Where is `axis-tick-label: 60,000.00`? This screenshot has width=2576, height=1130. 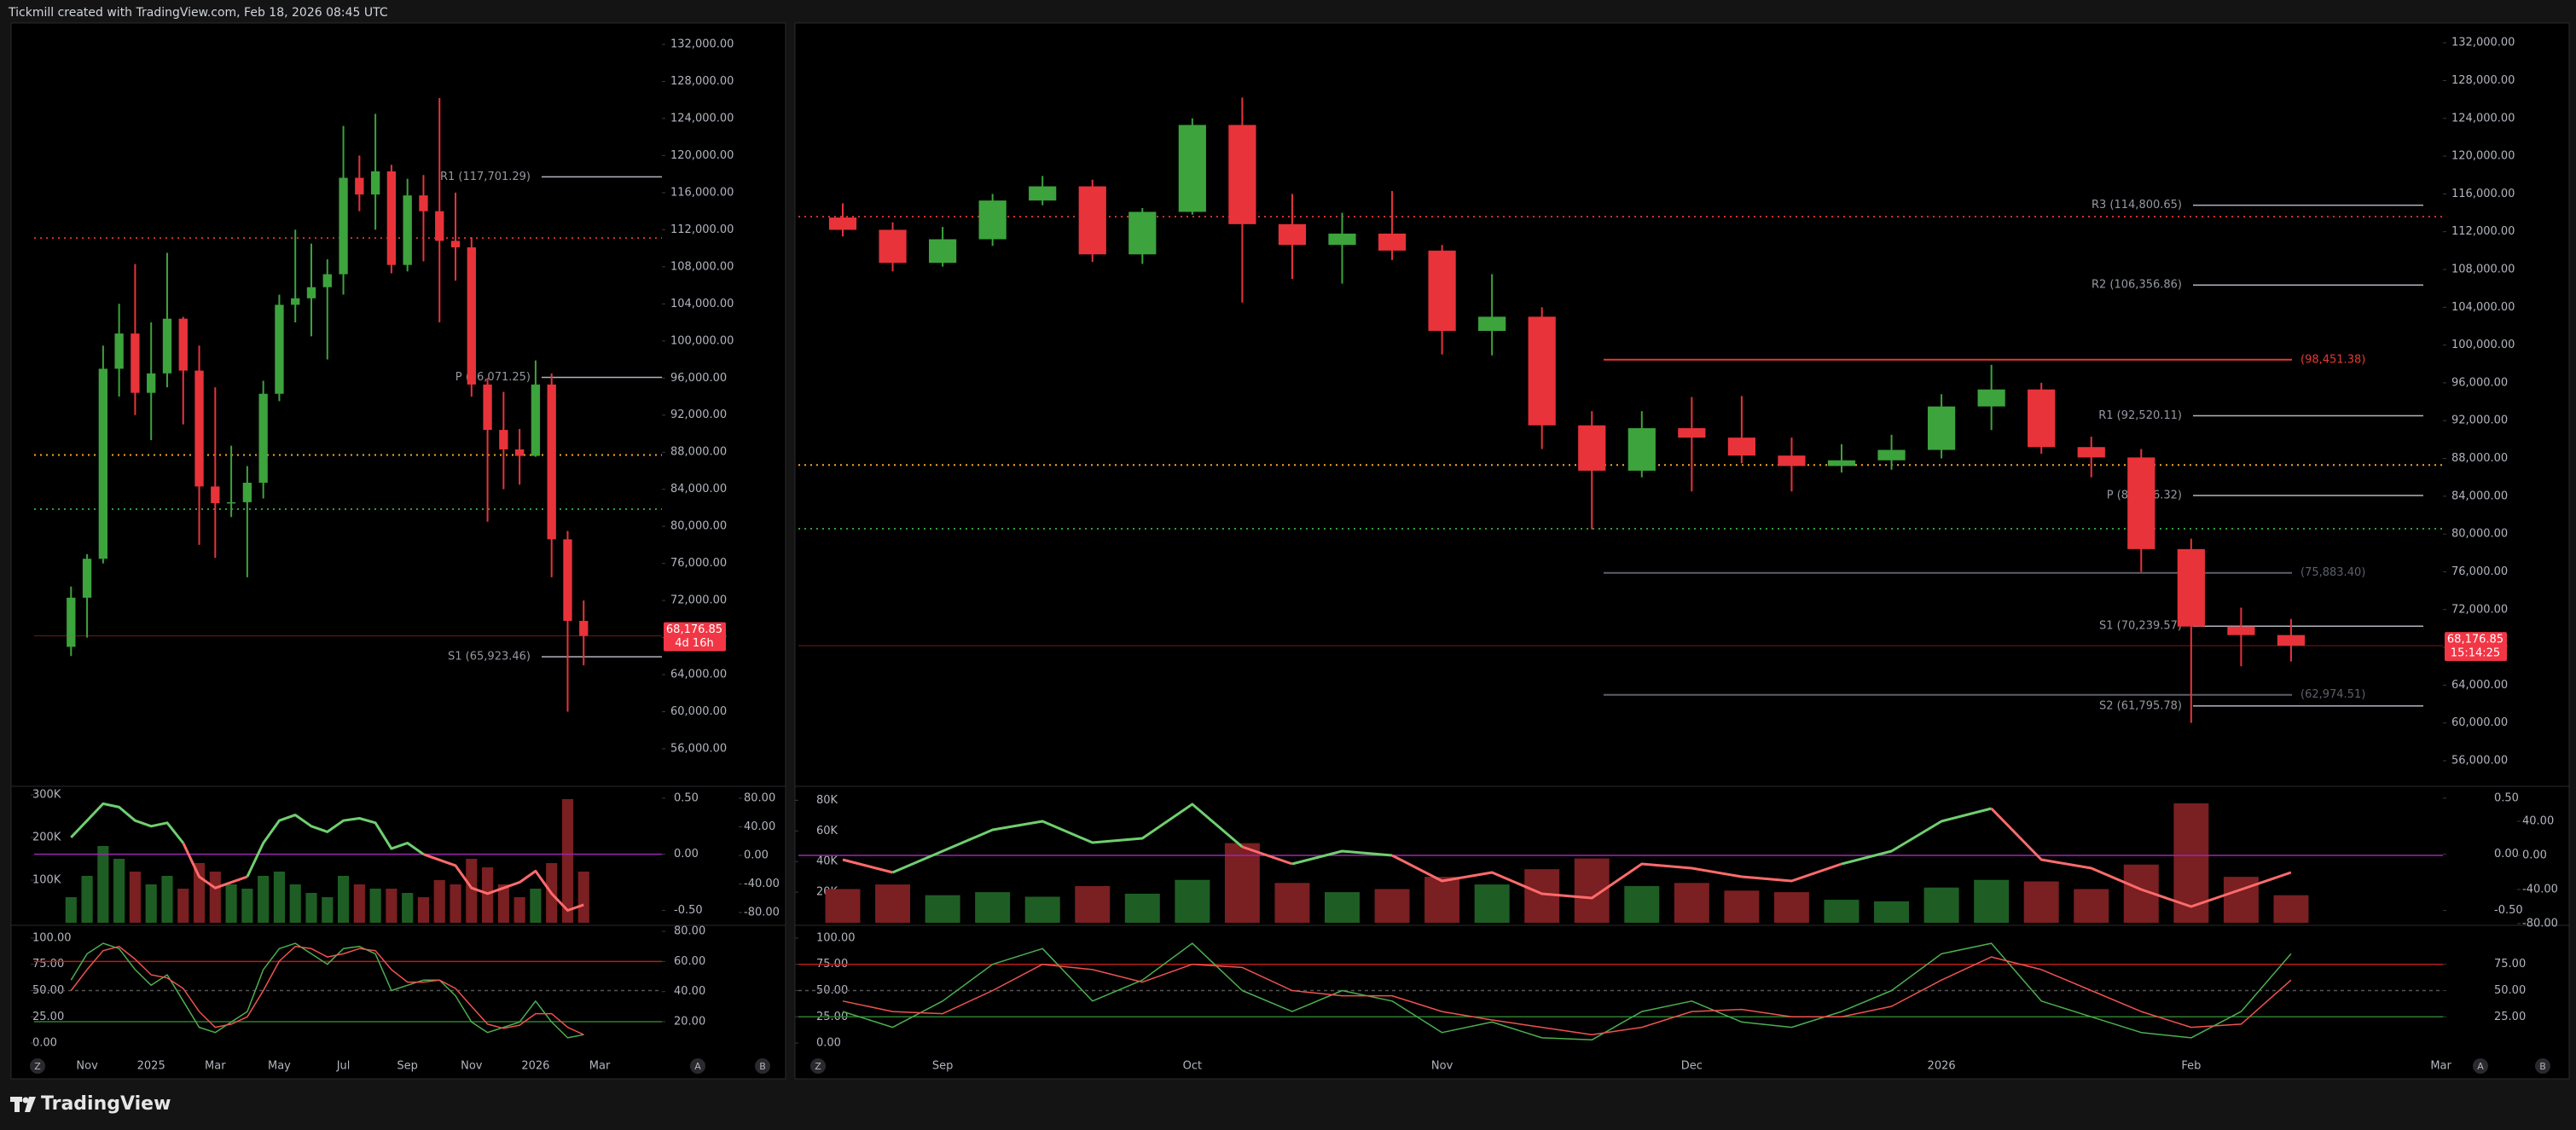 axis-tick-label: 60,000.00 is located at coordinates (698, 711).